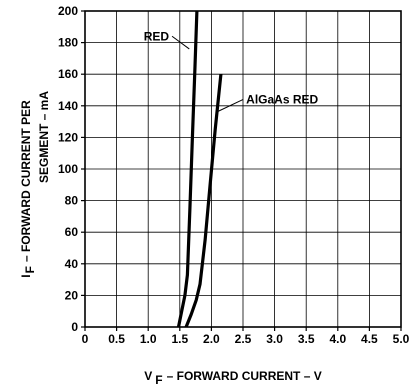  I want to click on y-tick-label: 80, so click(72, 201).